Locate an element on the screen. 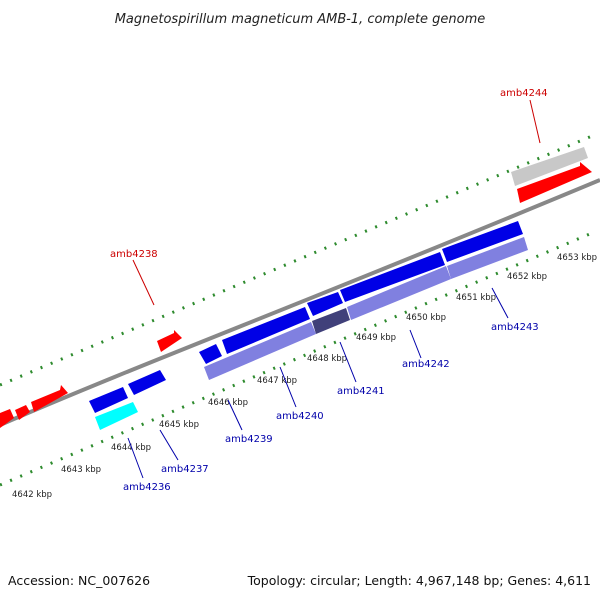  tick-label: 4643 kbp is located at coordinates (81, 470).